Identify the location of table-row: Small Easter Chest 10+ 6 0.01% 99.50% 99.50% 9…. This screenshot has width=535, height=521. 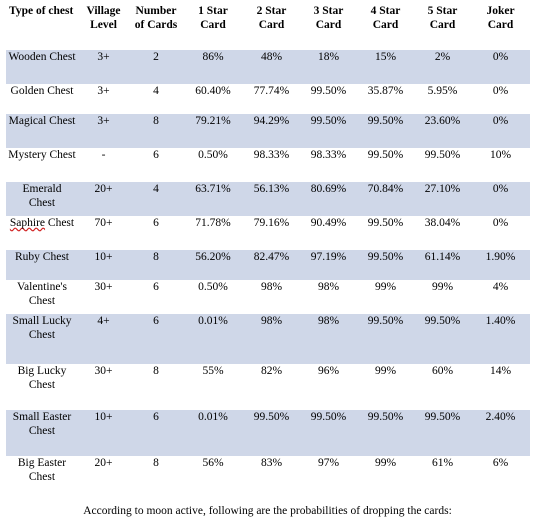
(268, 433).